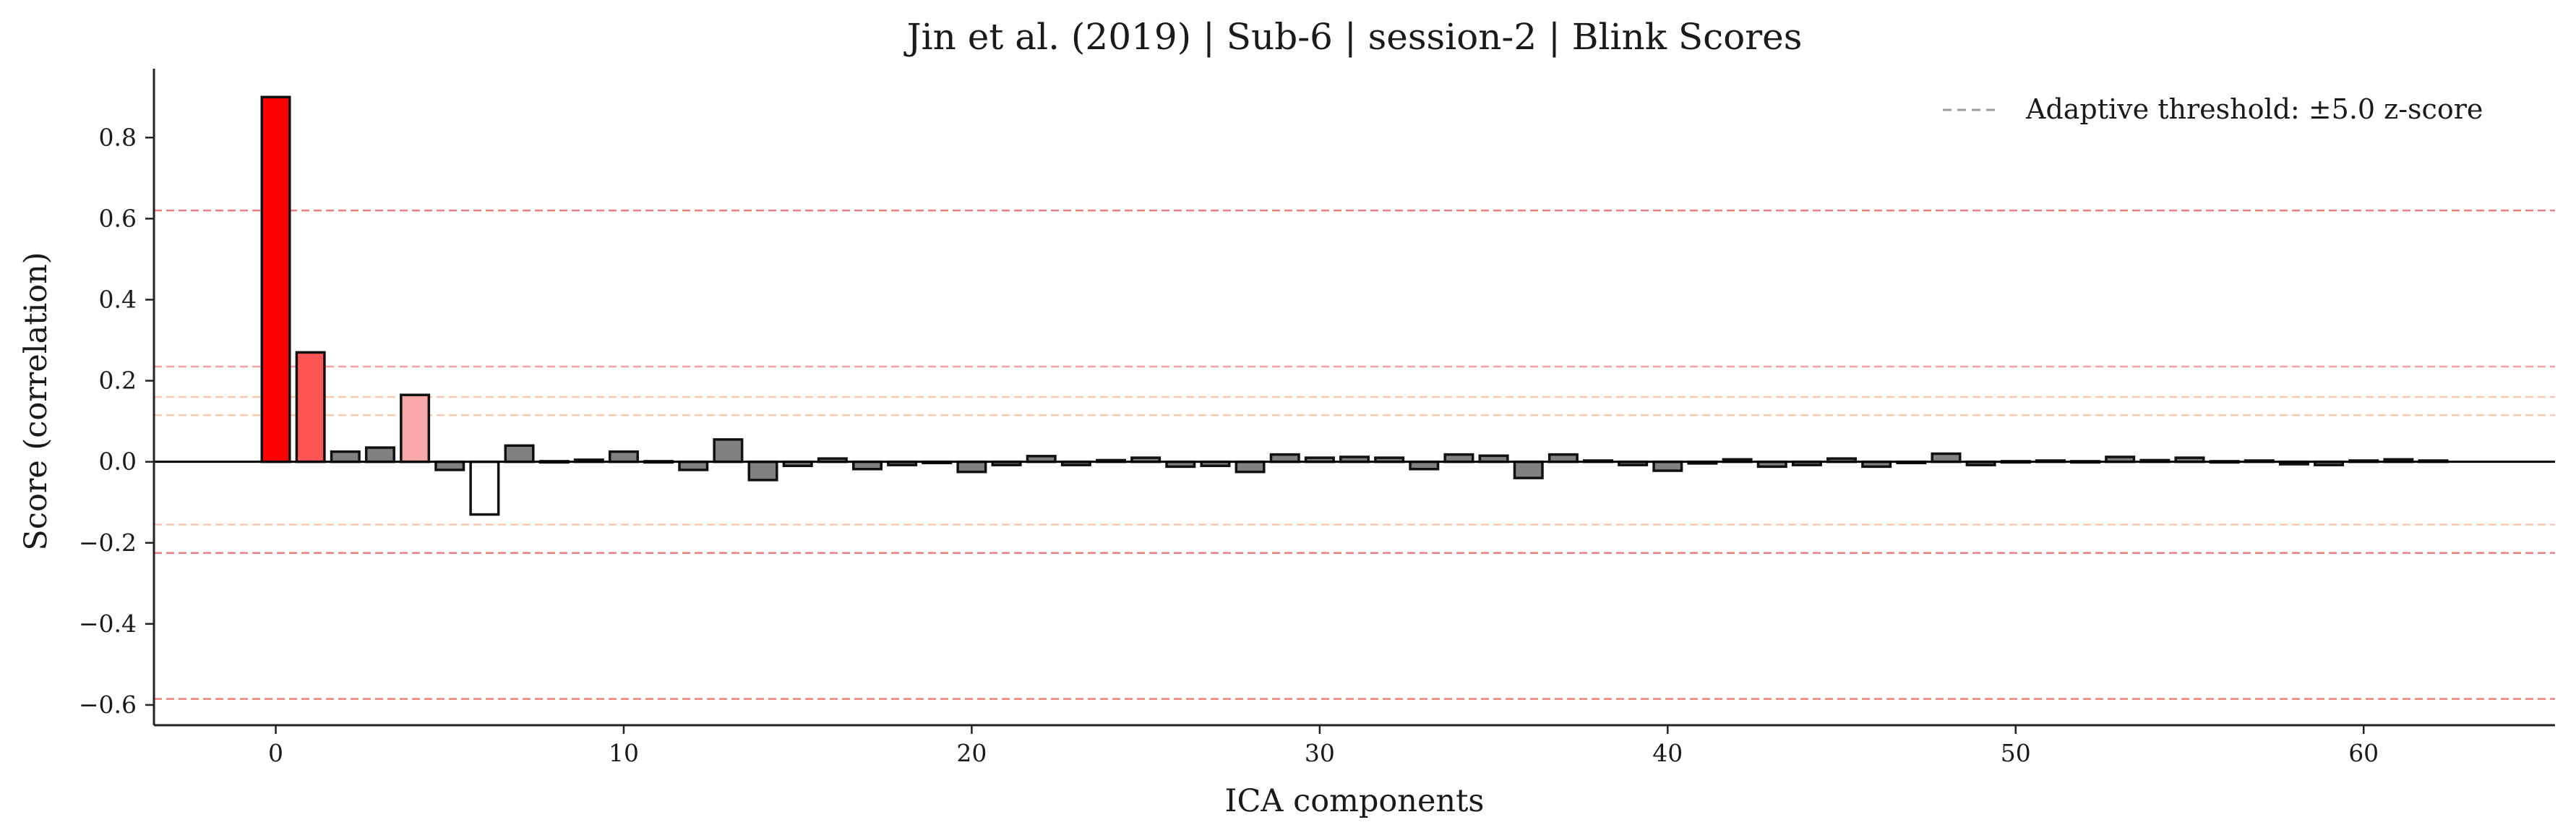 This screenshot has width=2576, height=838. Describe the element at coordinates (118, 137) in the screenshot. I see `y-tick-label: 0.8` at that location.